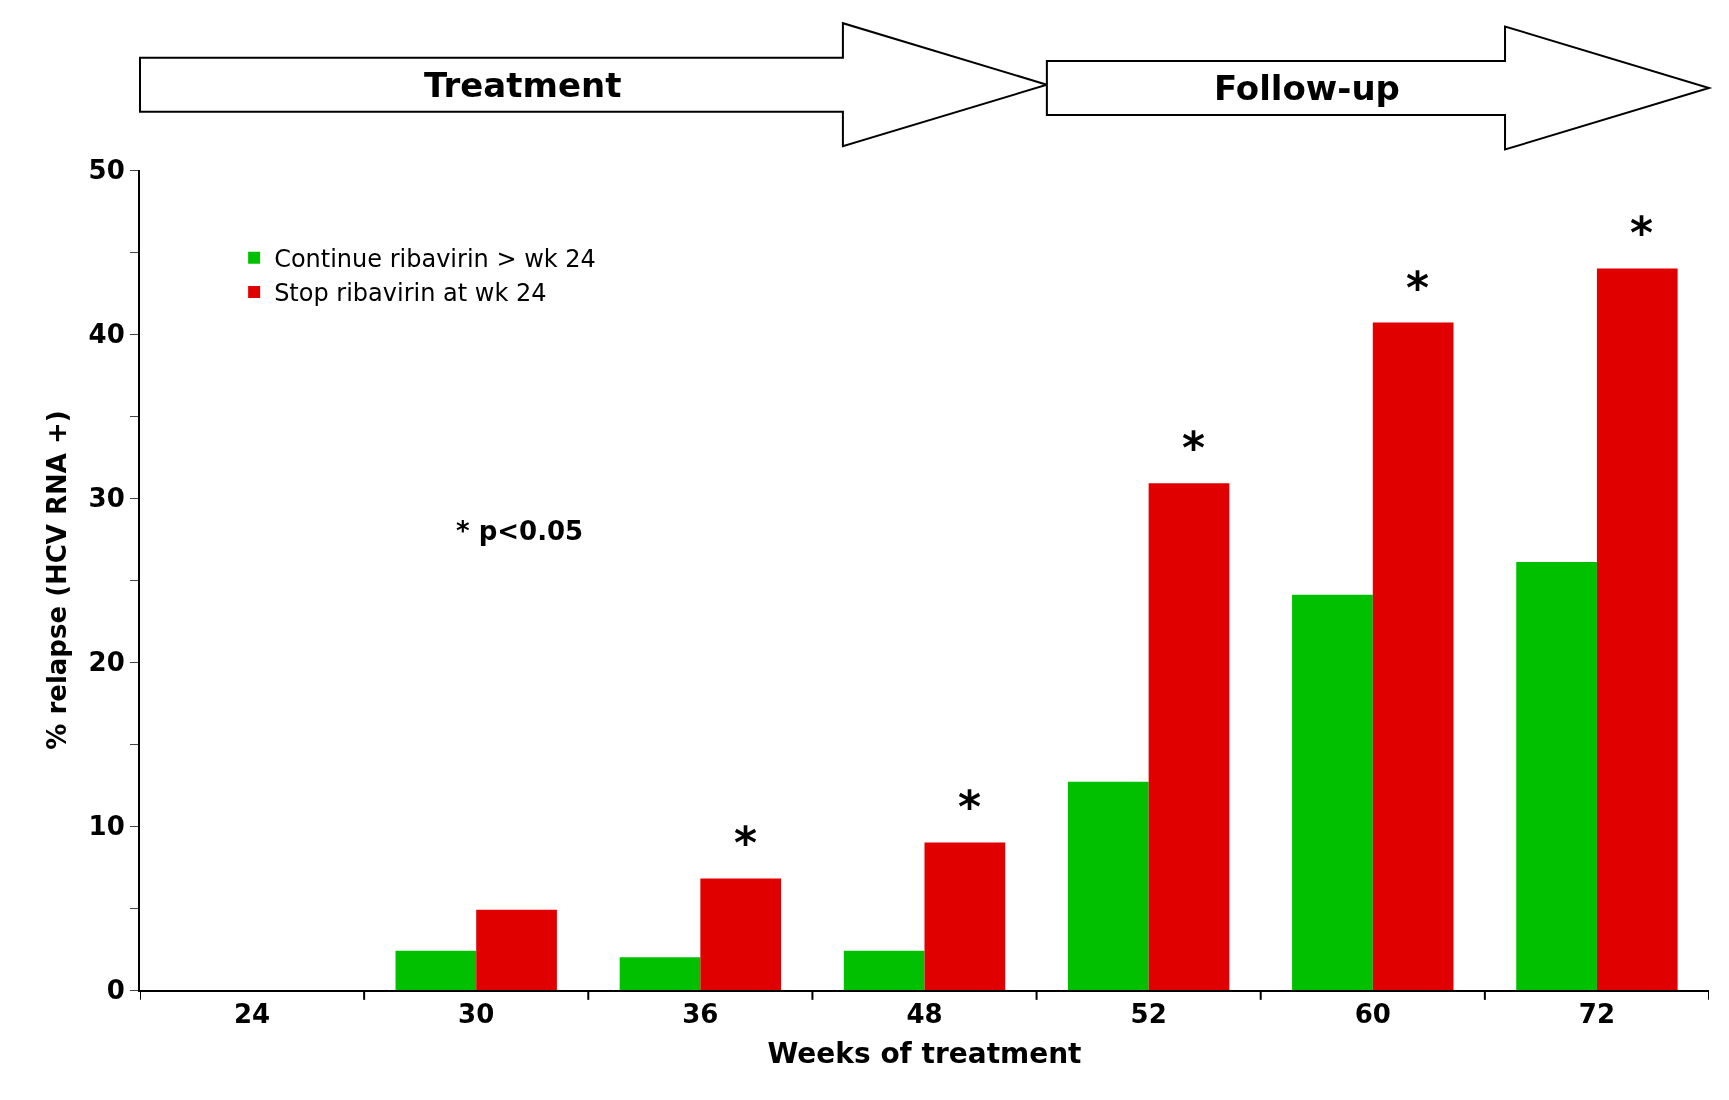 This screenshot has width=1729, height=1100. What do you see at coordinates (106, 662) in the screenshot?
I see `y-tick-label: 20` at bounding box center [106, 662].